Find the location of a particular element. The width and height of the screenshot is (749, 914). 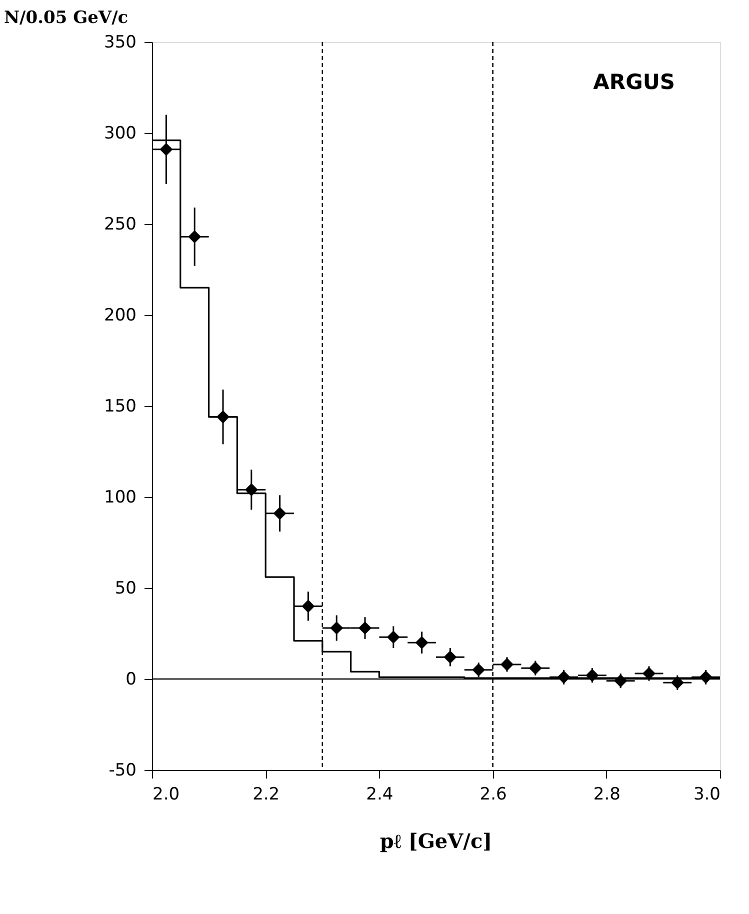

y-tick-label: 100 is located at coordinates (120, 498).